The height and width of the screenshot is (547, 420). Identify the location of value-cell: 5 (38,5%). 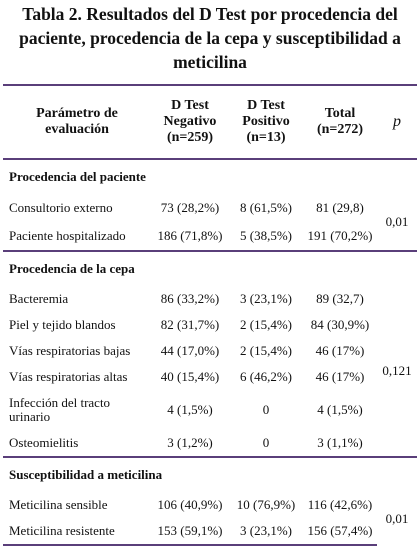
(266, 235).